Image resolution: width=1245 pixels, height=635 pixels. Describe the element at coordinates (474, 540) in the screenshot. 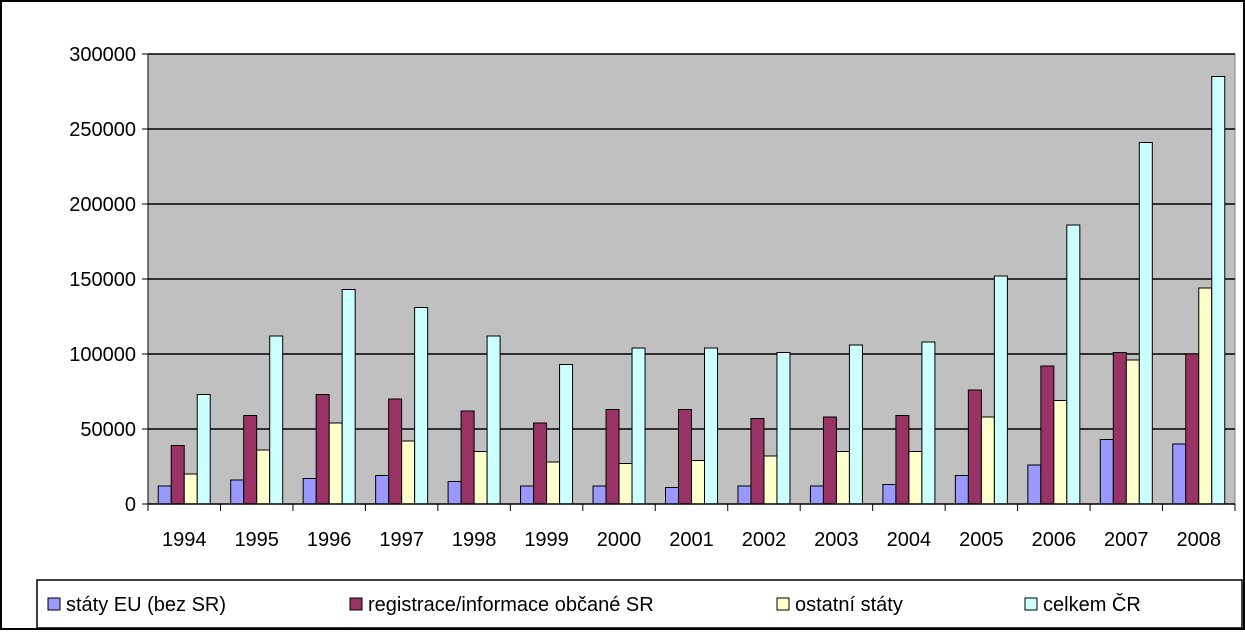

I see `x-tick-label: 1998` at that location.